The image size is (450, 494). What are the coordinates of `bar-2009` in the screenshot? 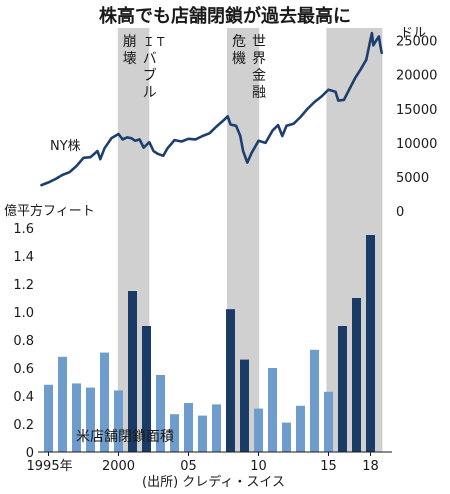 It's located at (244, 405).